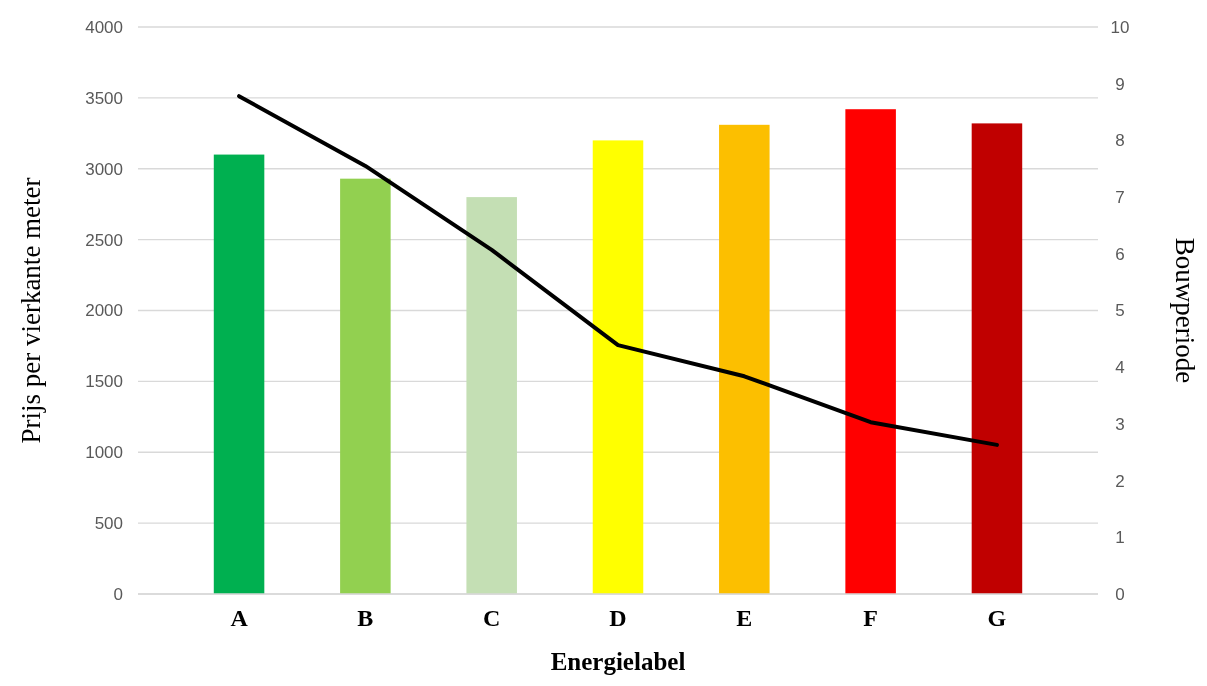 Image resolution: width=1207 pixels, height=686 pixels. Describe the element at coordinates (104, 311) in the screenshot. I see `y-tick-label: 2000` at that location.